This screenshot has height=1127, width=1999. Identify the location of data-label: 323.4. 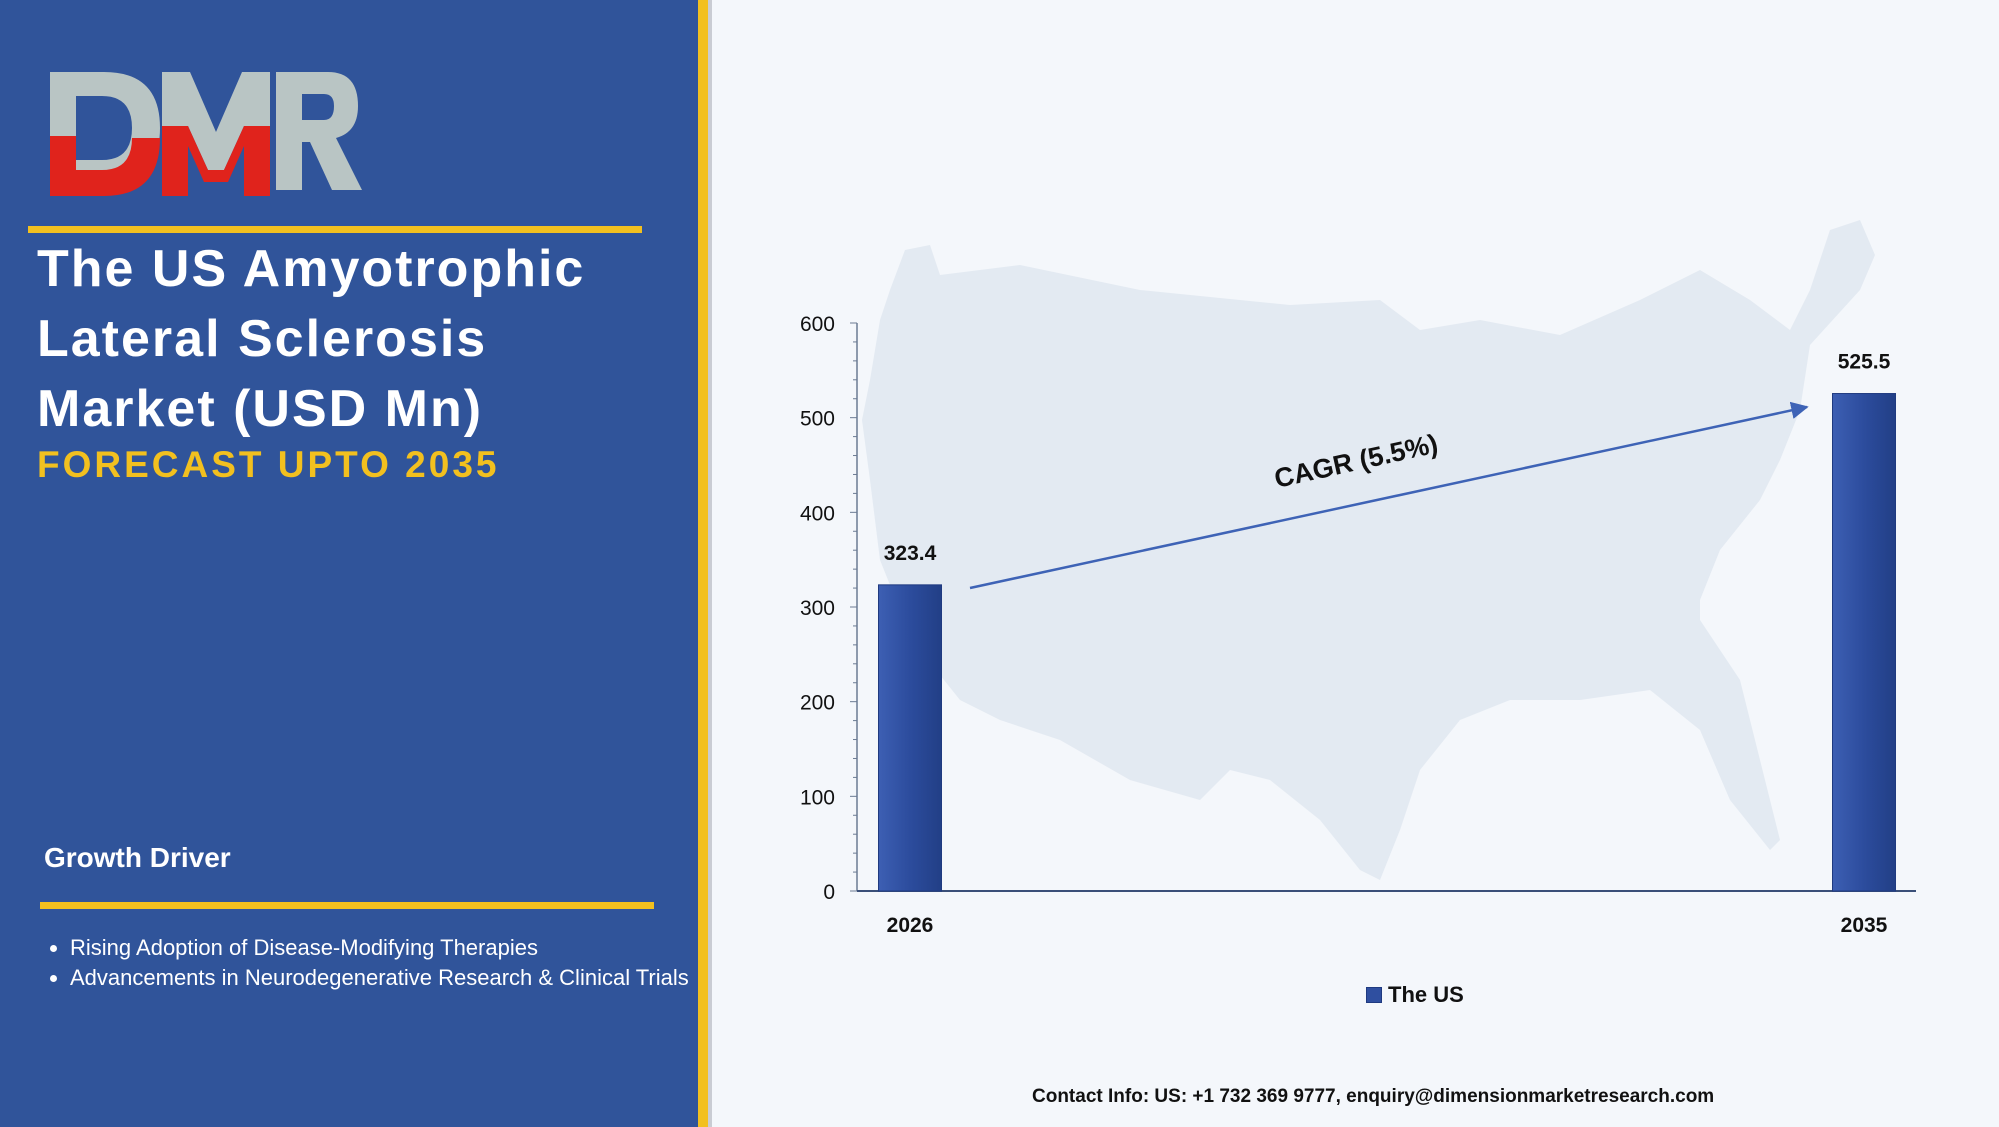
(910, 553).